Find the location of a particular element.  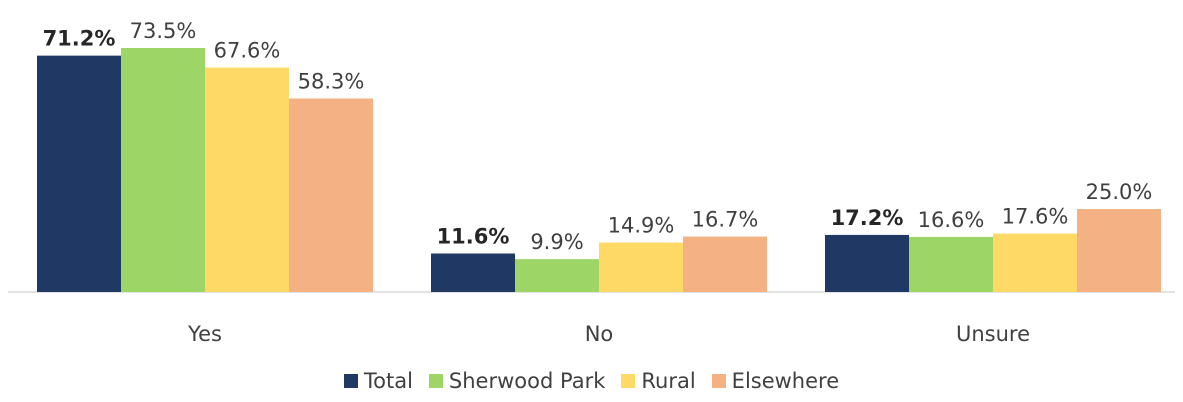

legend-item-total: Total is located at coordinates (378, 381).